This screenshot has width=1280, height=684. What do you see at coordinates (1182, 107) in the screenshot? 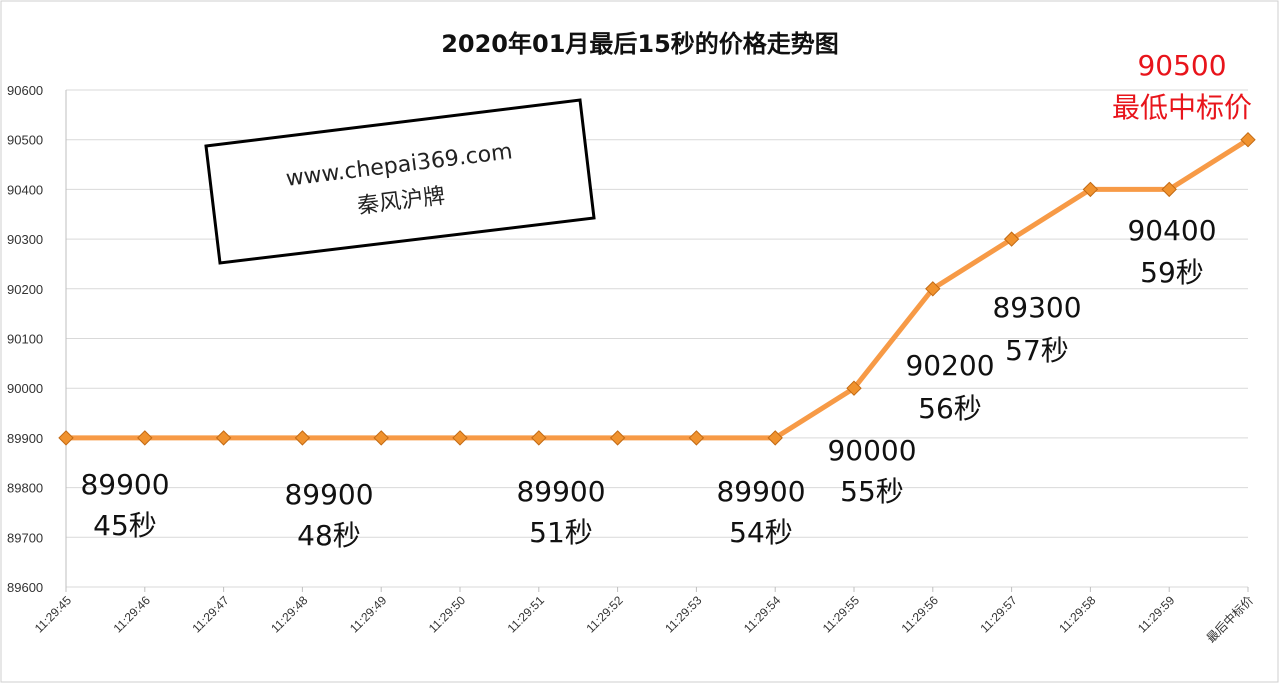
I see `annotation-time: 最低中标价` at bounding box center [1182, 107].